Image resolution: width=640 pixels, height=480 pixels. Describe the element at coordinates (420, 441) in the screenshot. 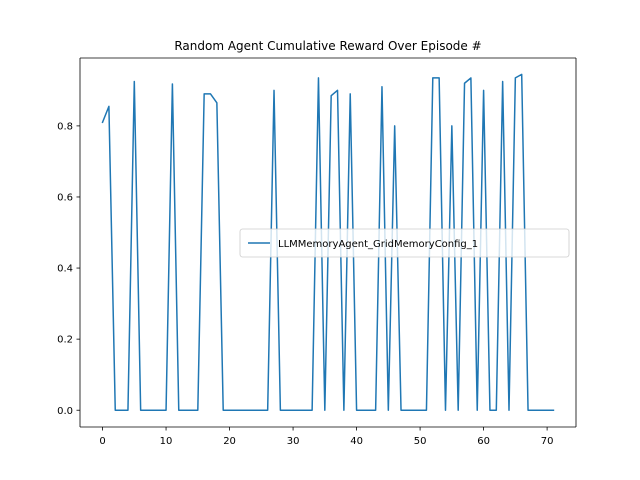

I see `x-tick-label: 50` at that location.